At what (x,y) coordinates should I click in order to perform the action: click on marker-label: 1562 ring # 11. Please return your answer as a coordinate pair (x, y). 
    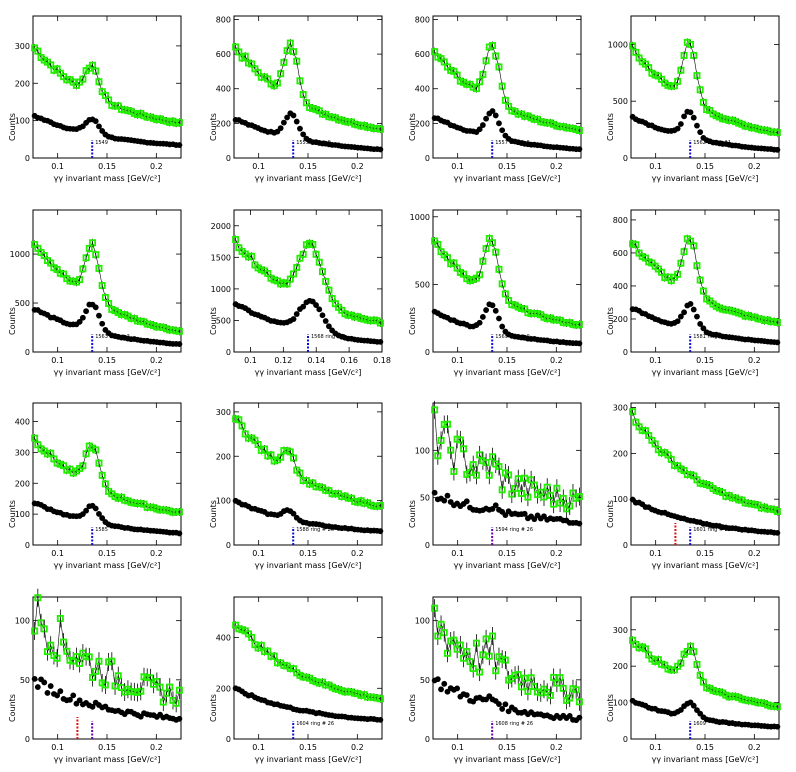
    Looking at the image, I should click on (712, 143).